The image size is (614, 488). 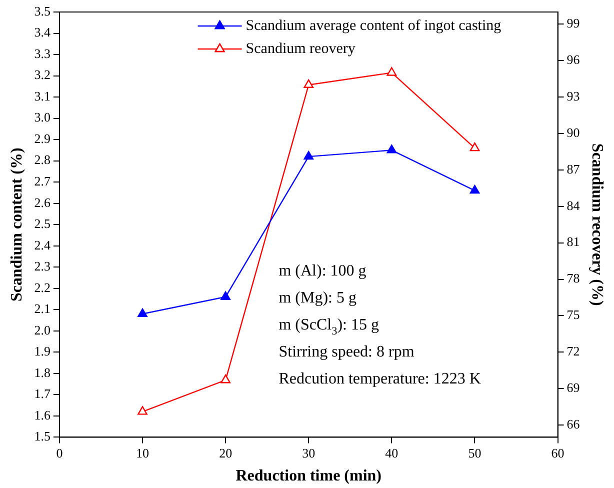 What do you see at coordinates (573, 351) in the screenshot?
I see `y2-tick-label: 72` at bounding box center [573, 351].